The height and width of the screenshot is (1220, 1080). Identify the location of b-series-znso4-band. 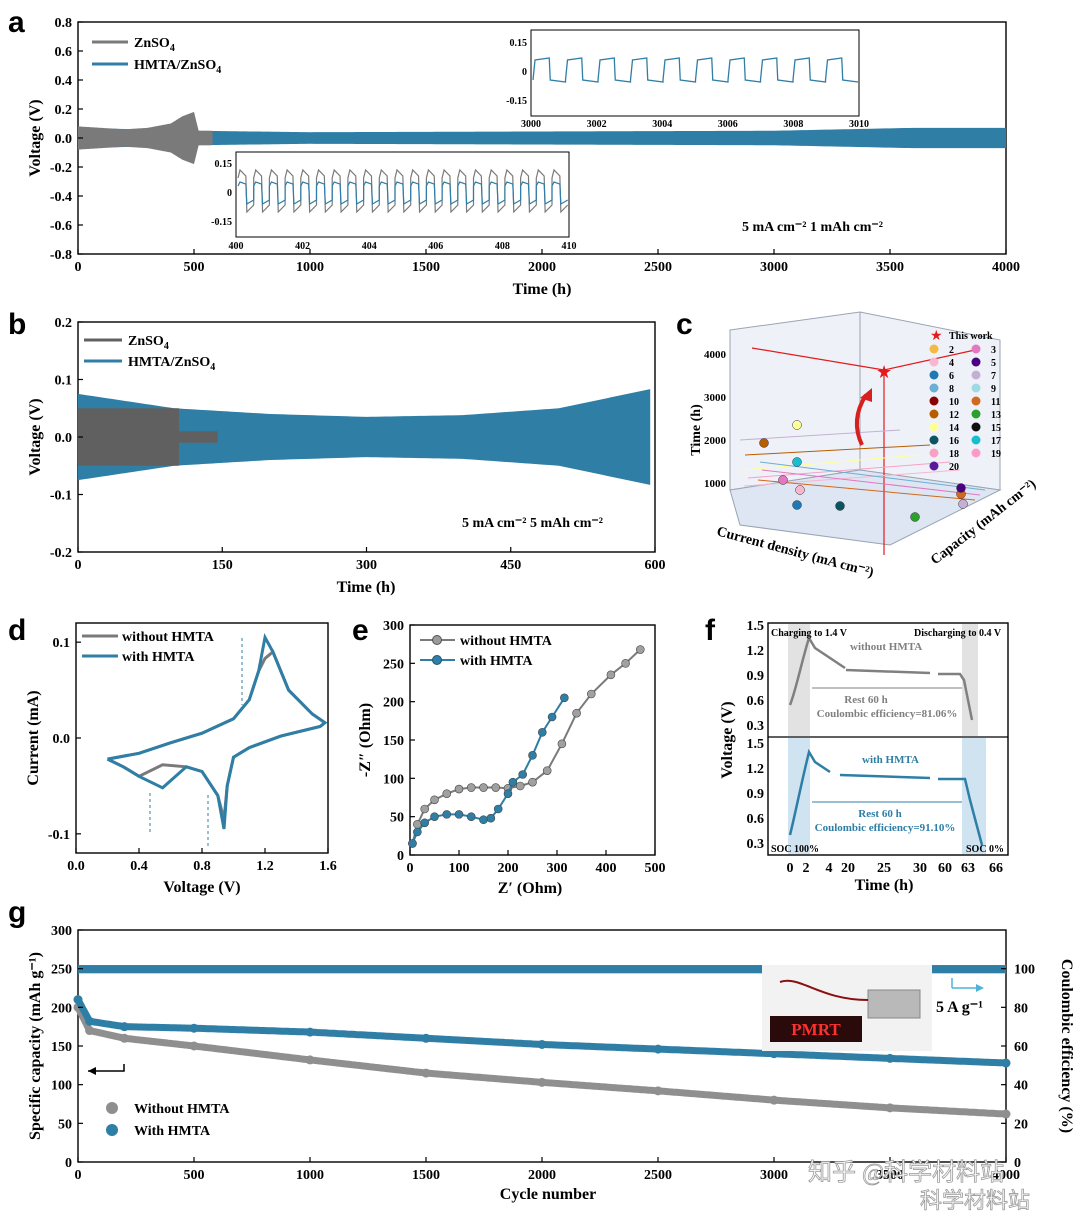
(128, 437).